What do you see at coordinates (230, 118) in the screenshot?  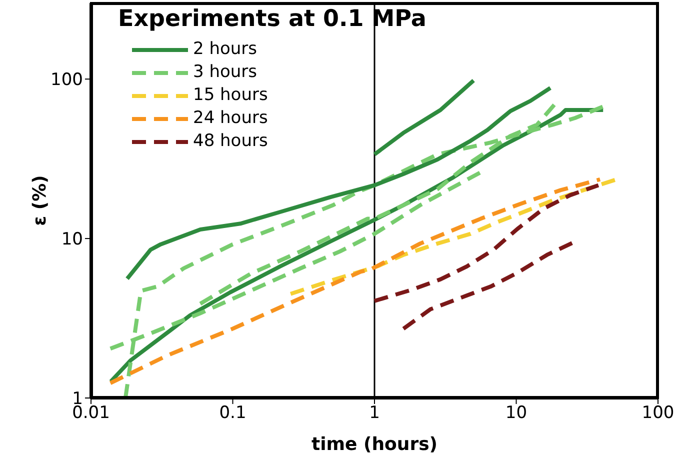 I see `legend-label: 24 hours` at bounding box center [230, 118].